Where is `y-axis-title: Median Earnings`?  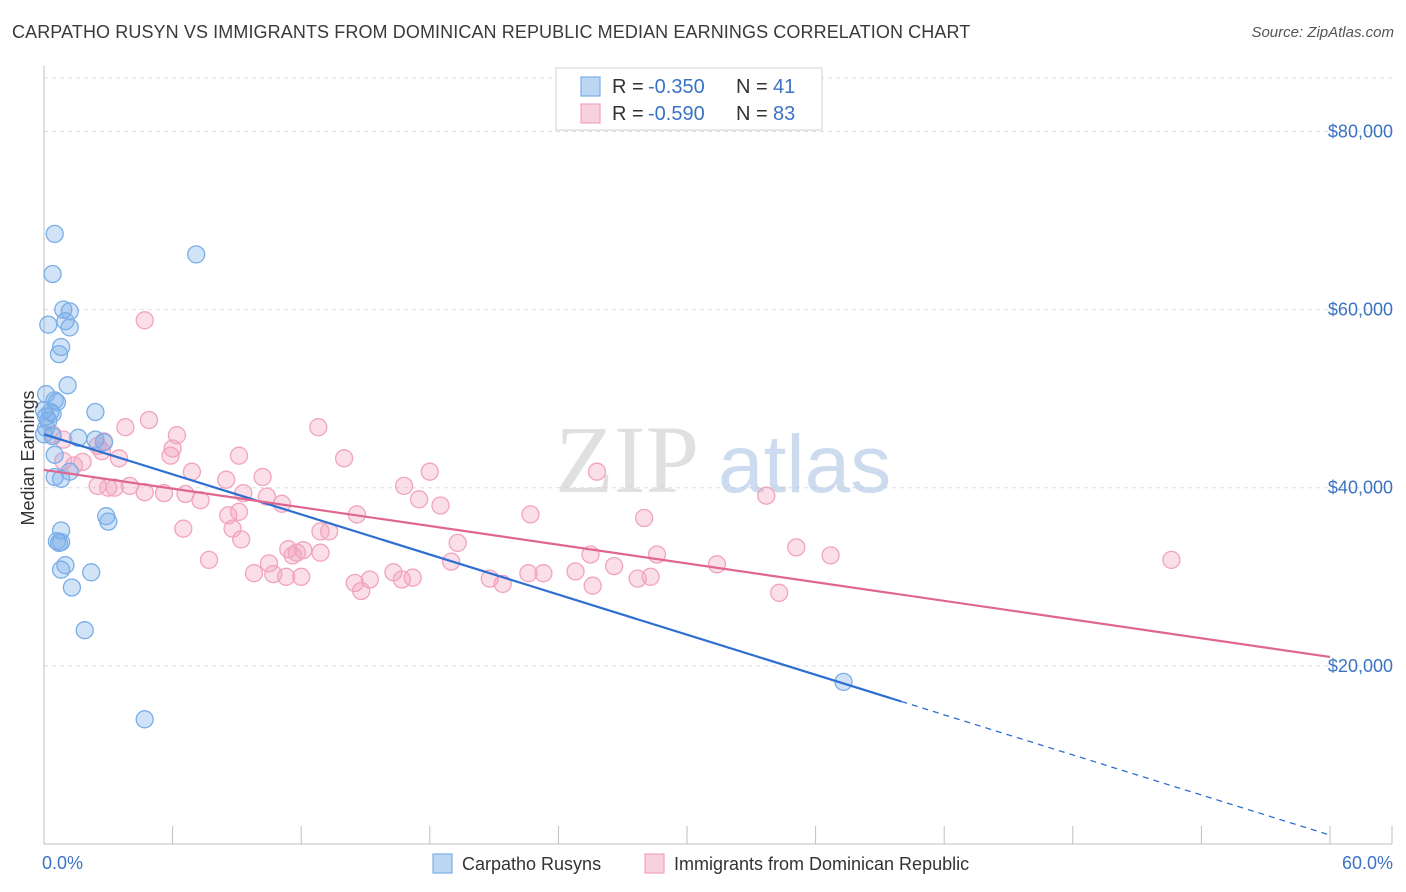
y-axis-title: Median Earnings is located at coordinates (28, 457).